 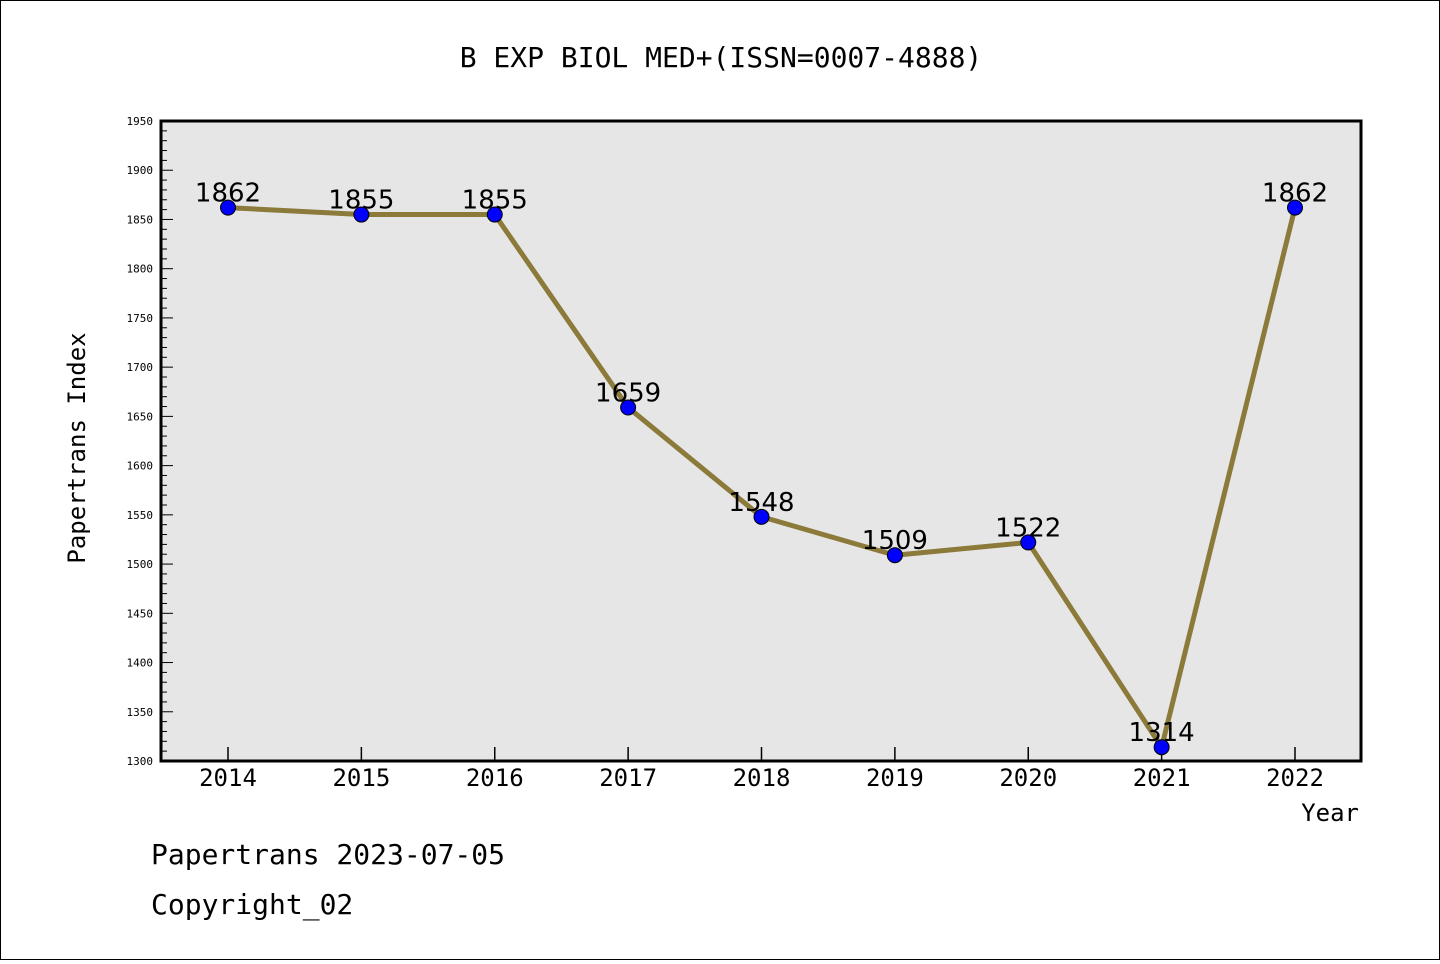 I want to click on chart-title: B EXP BIOL MED+(ISSN=0007-4888), so click(x=721, y=57).